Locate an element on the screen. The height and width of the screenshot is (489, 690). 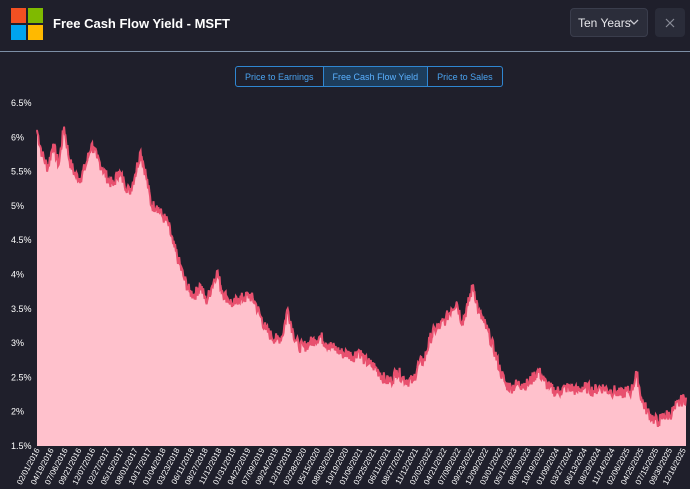
y-tick-label: 5.5% is located at coordinates (21, 172).